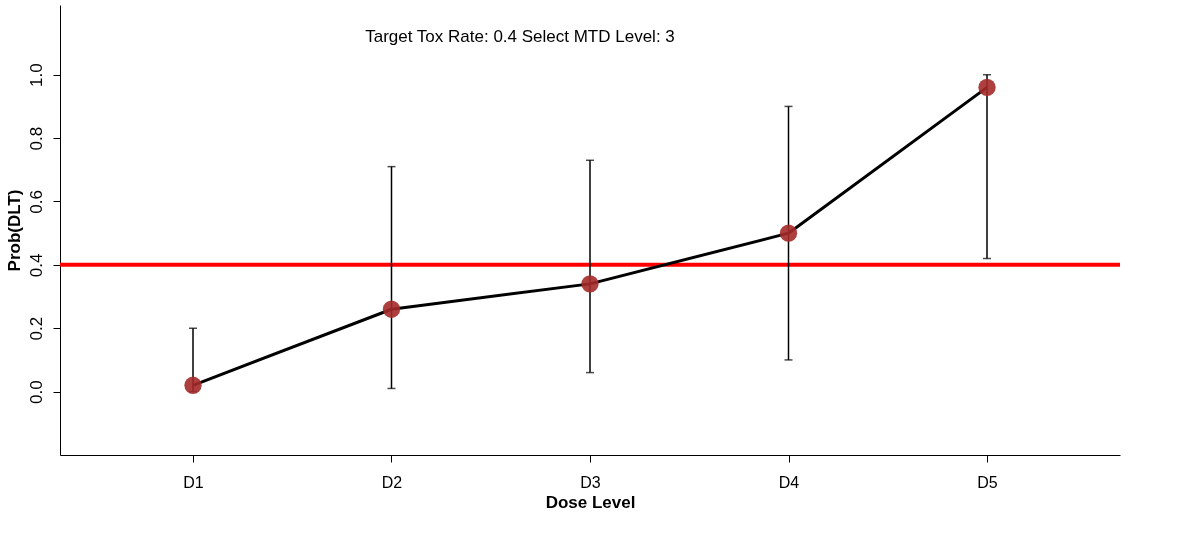  I want to click on y-tick-label: 0.6, so click(36, 202).